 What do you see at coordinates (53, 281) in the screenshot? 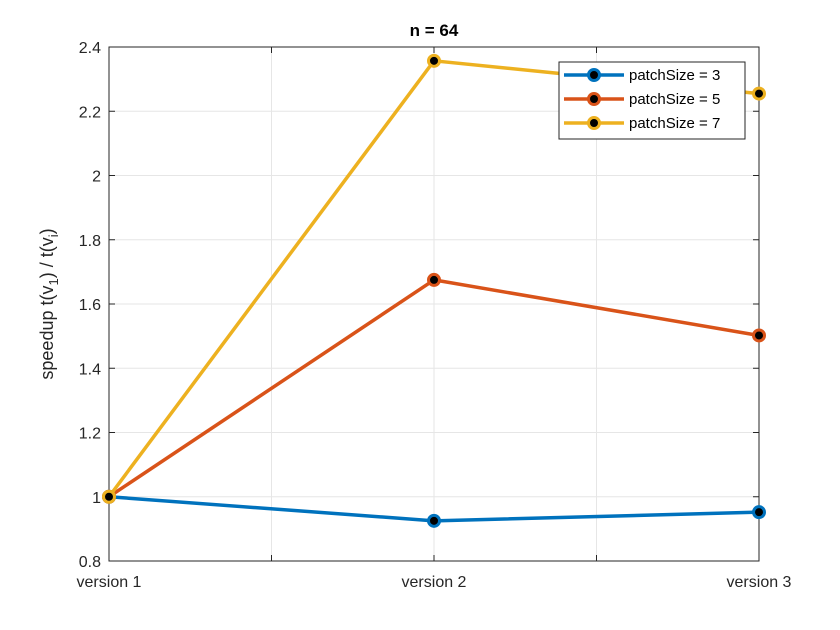
I see `y-axis-label-sub1: 1` at bounding box center [53, 281].